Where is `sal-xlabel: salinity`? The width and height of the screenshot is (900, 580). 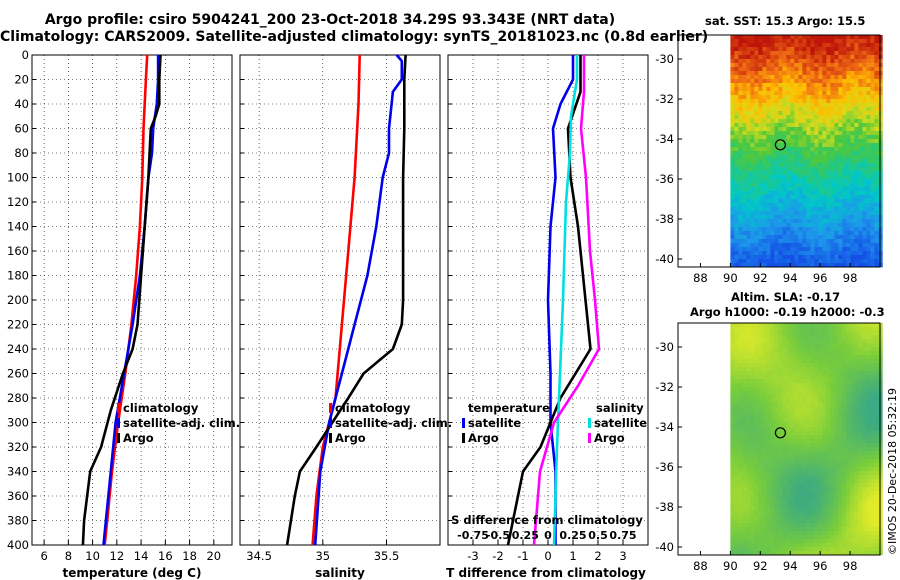
sal-xlabel: salinity is located at coordinates (340, 573).